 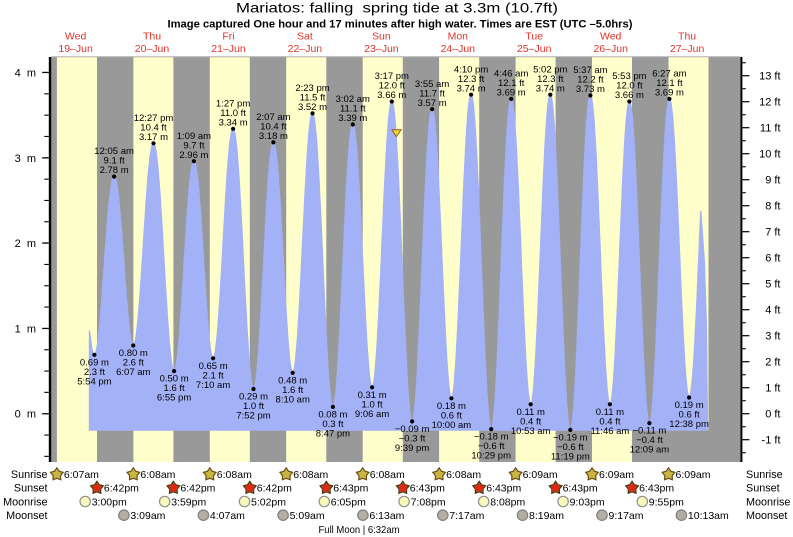 What do you see at coordinates (629, 86) in the screenshot?
I see `svg-text: 12.0 ft` at bounding box center [629, 86].